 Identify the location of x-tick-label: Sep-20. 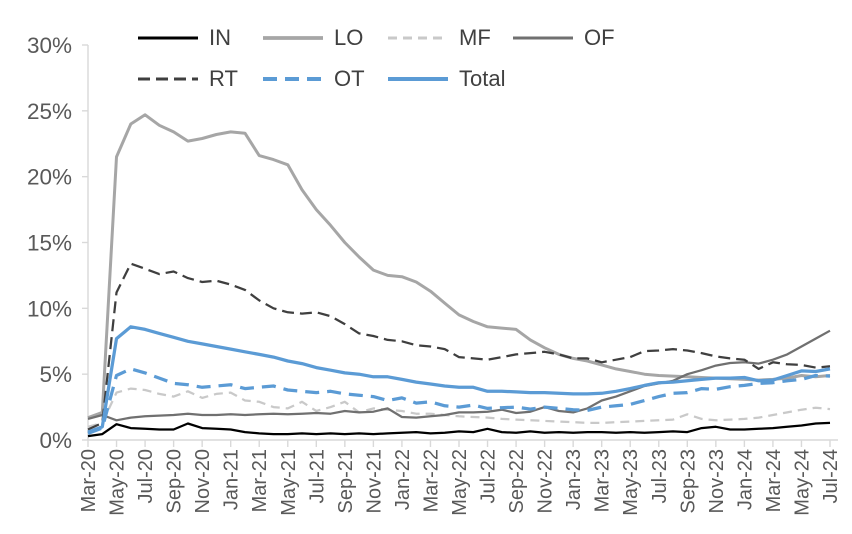
(175, 481).